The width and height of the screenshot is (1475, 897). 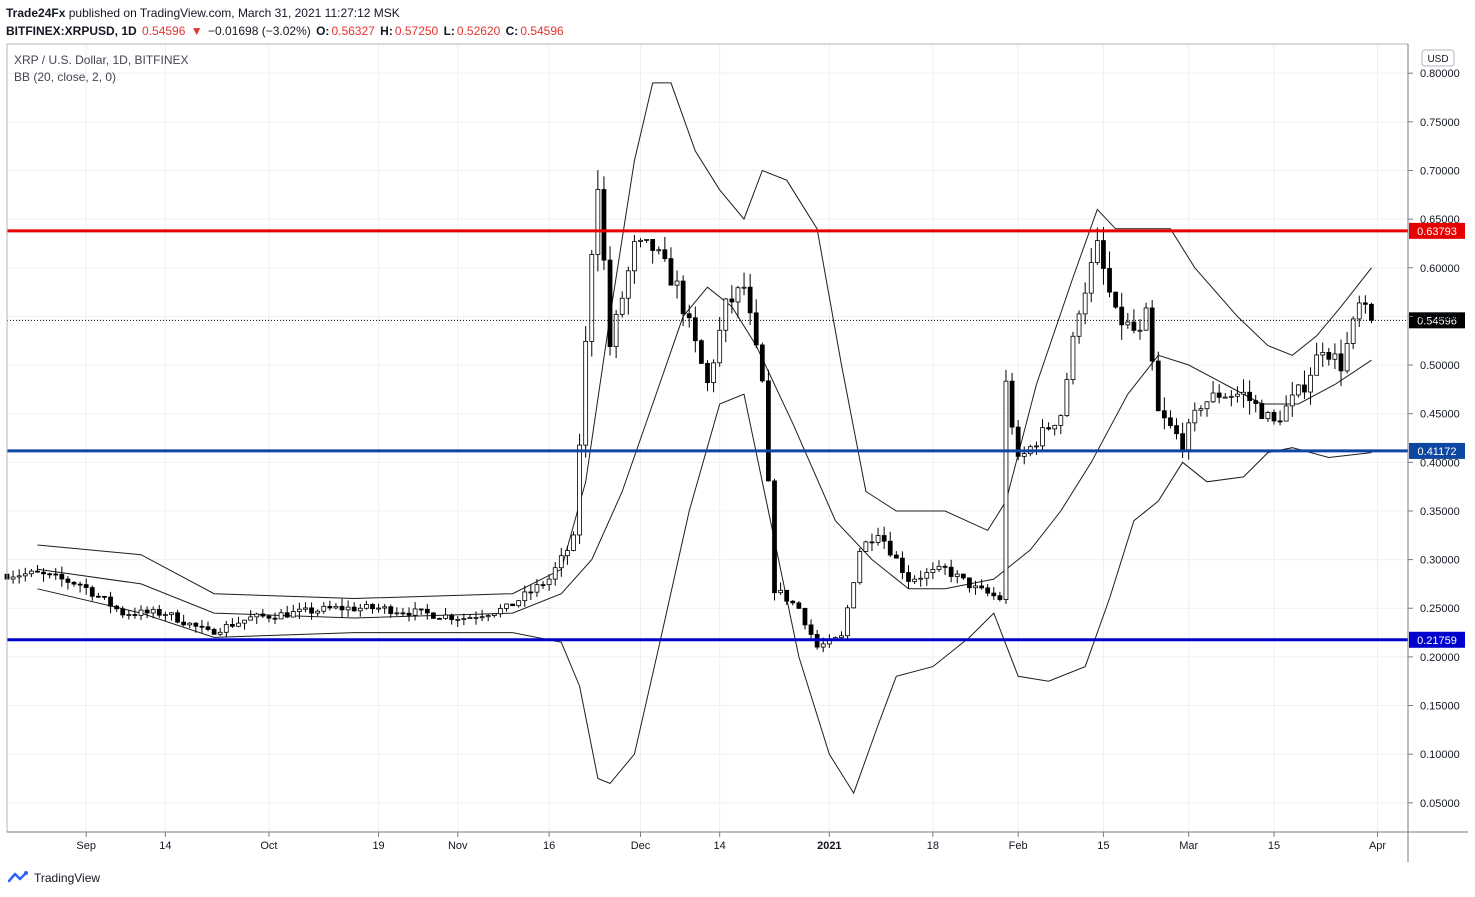 I want to click on y-tick-label: 0.20000, so click(x=1440, y=658).